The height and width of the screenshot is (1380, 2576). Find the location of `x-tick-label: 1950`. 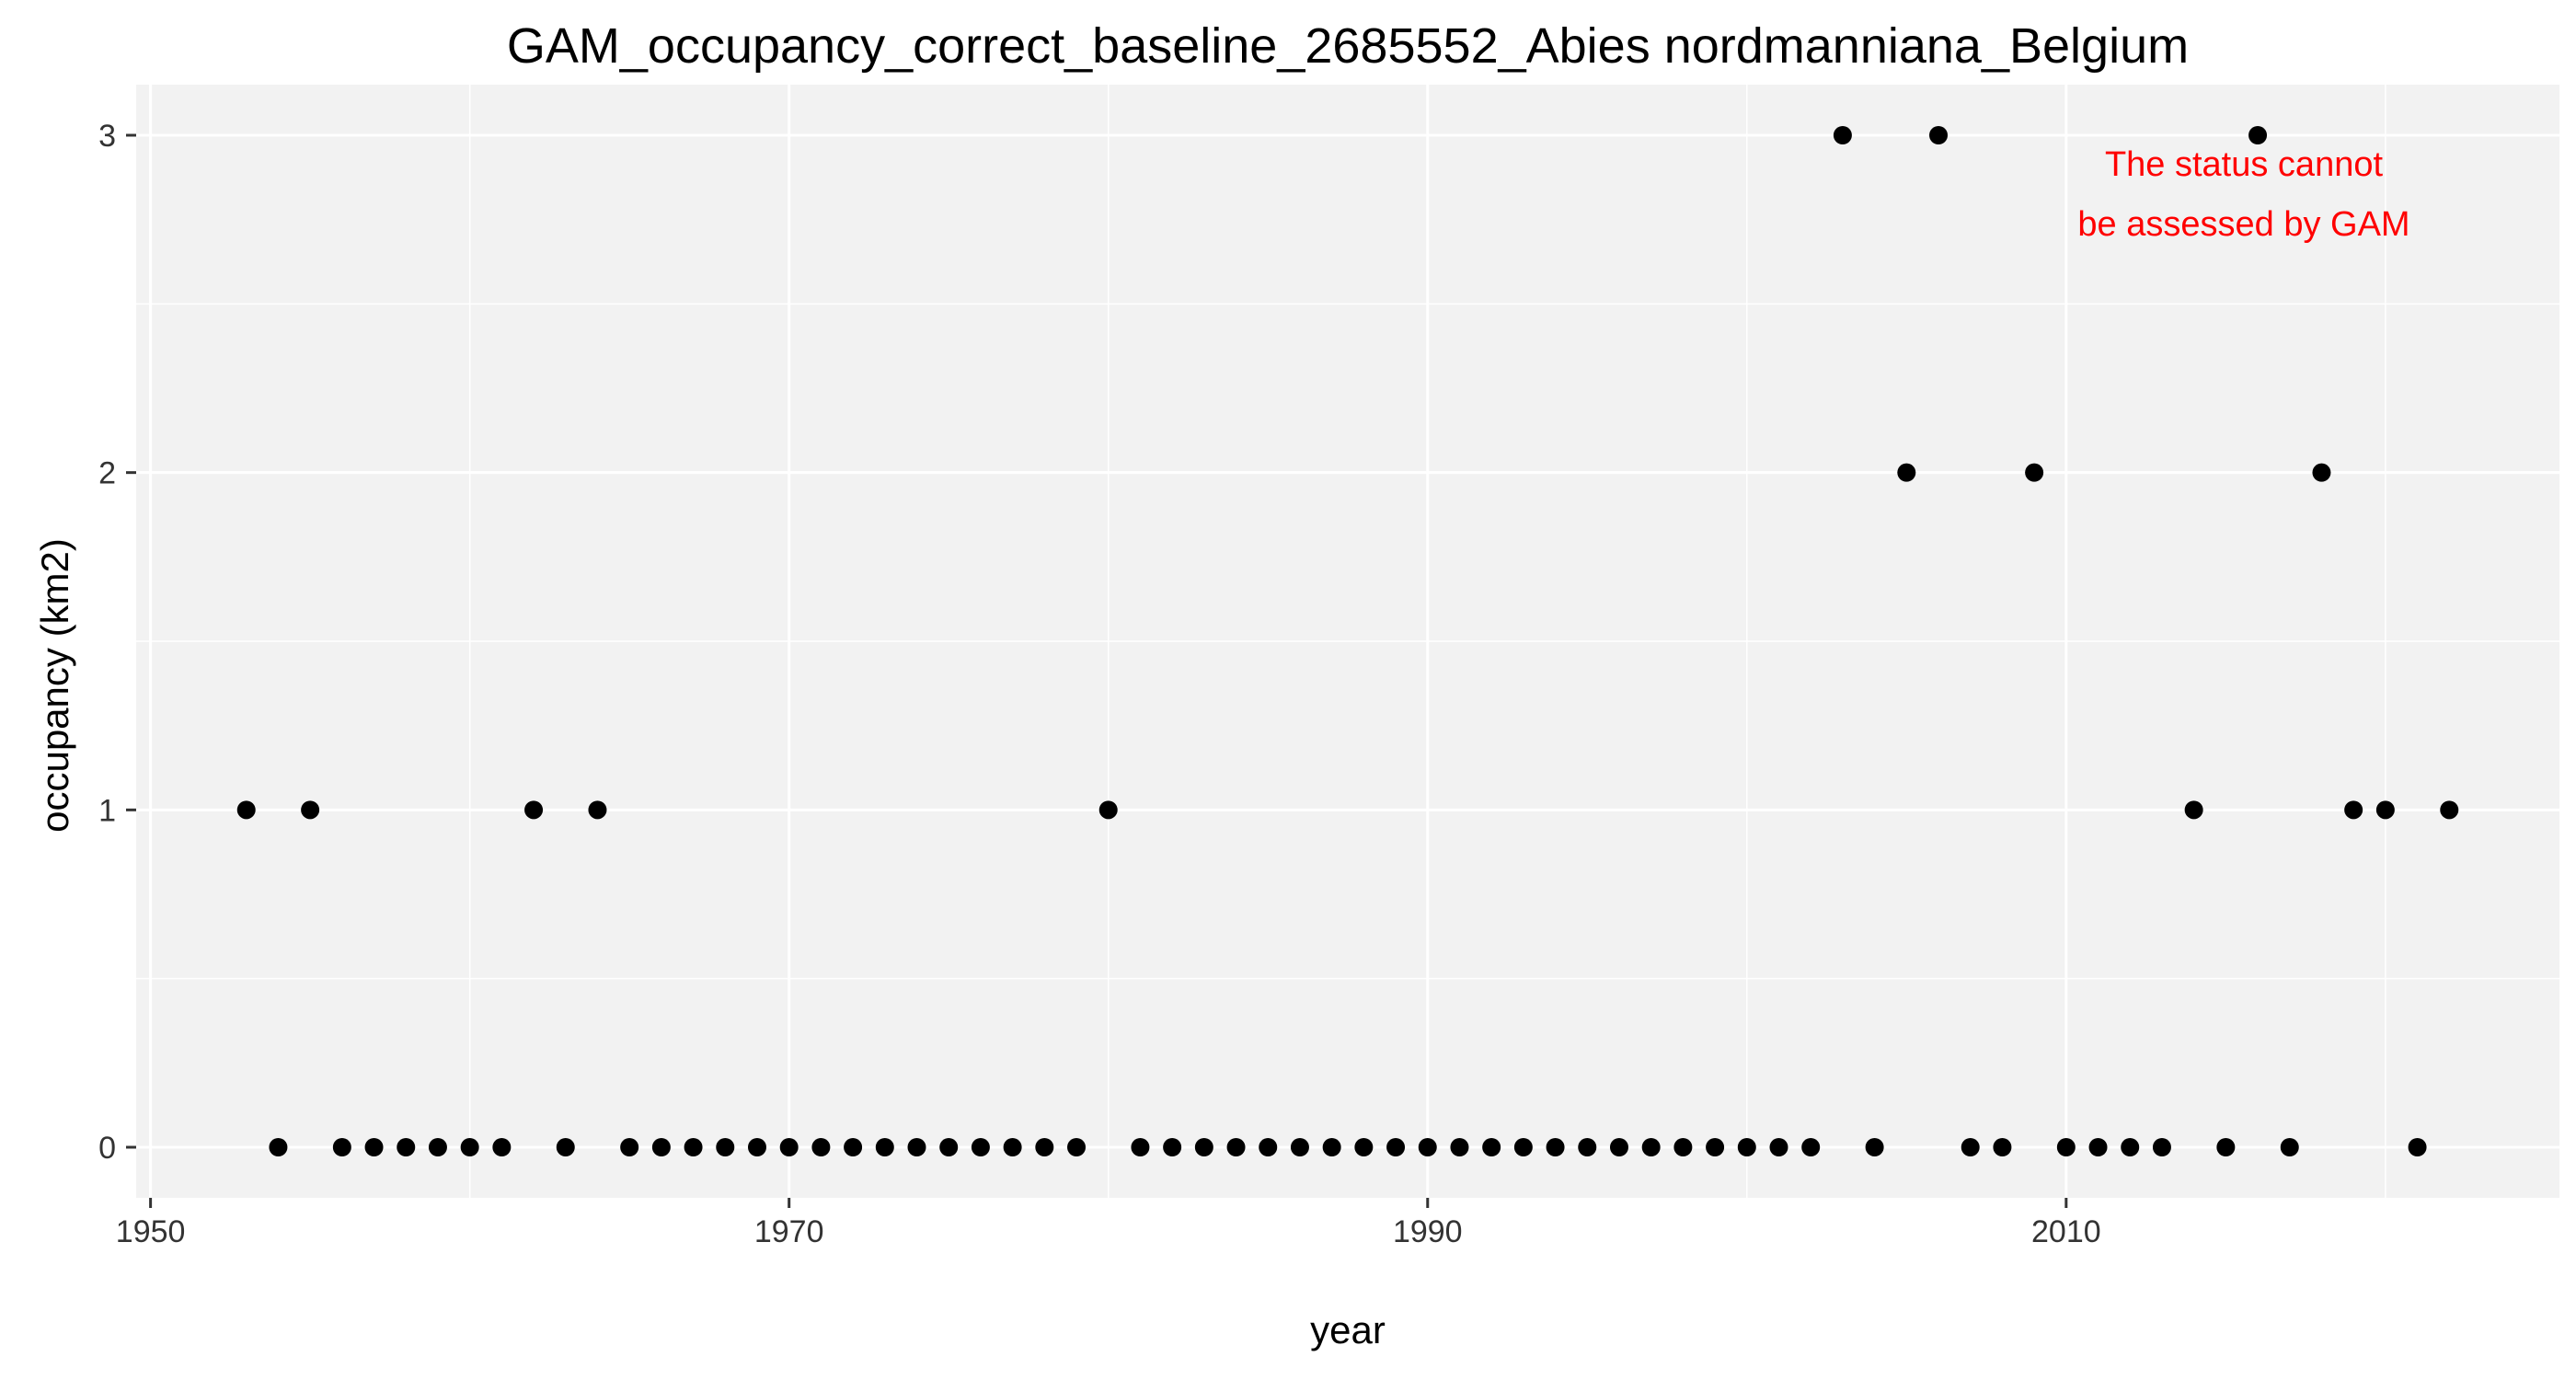

x-tick-label: 1950 is located at coordinates (151, 1231).